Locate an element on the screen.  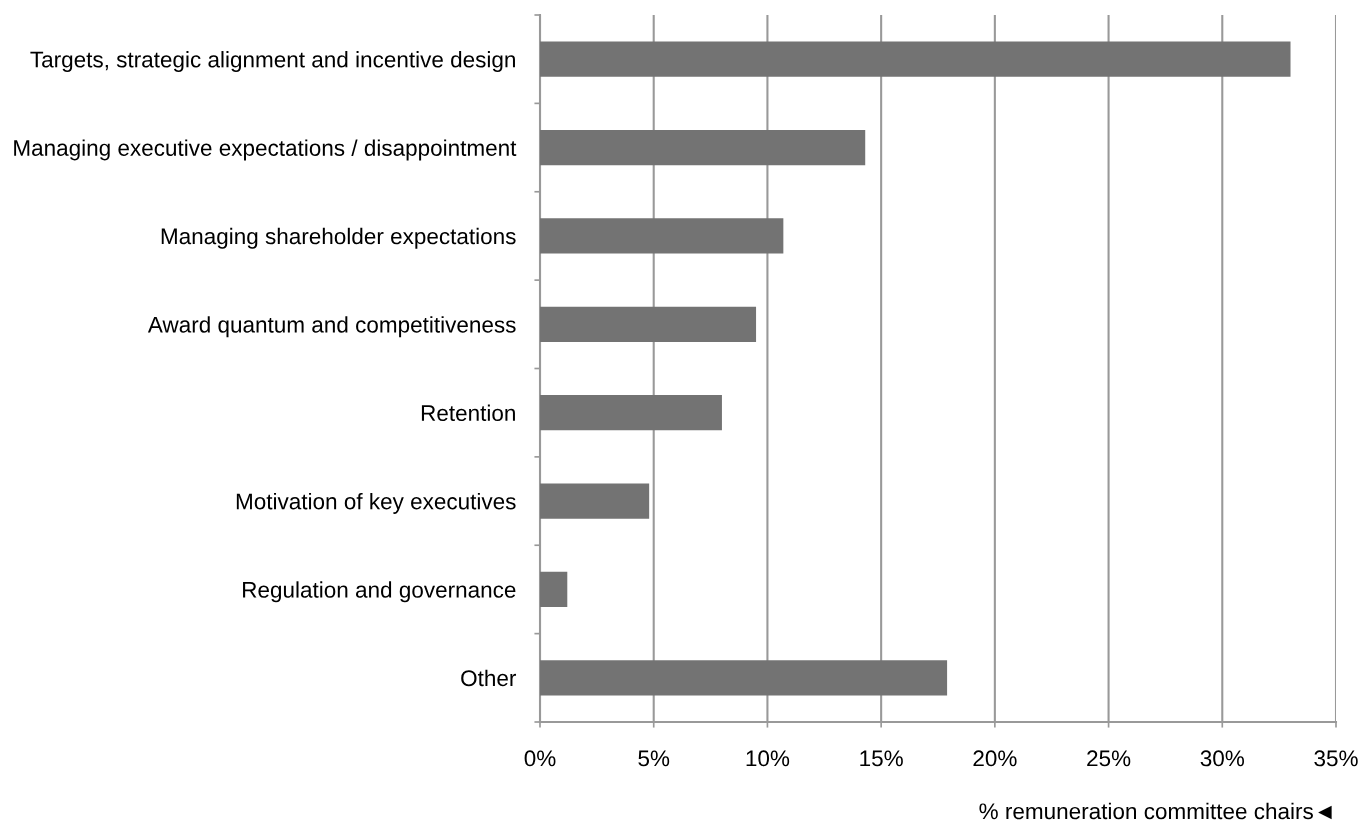
y-tick-label: Managing executive expectations / disappointment is located at coordinates (265, 150).